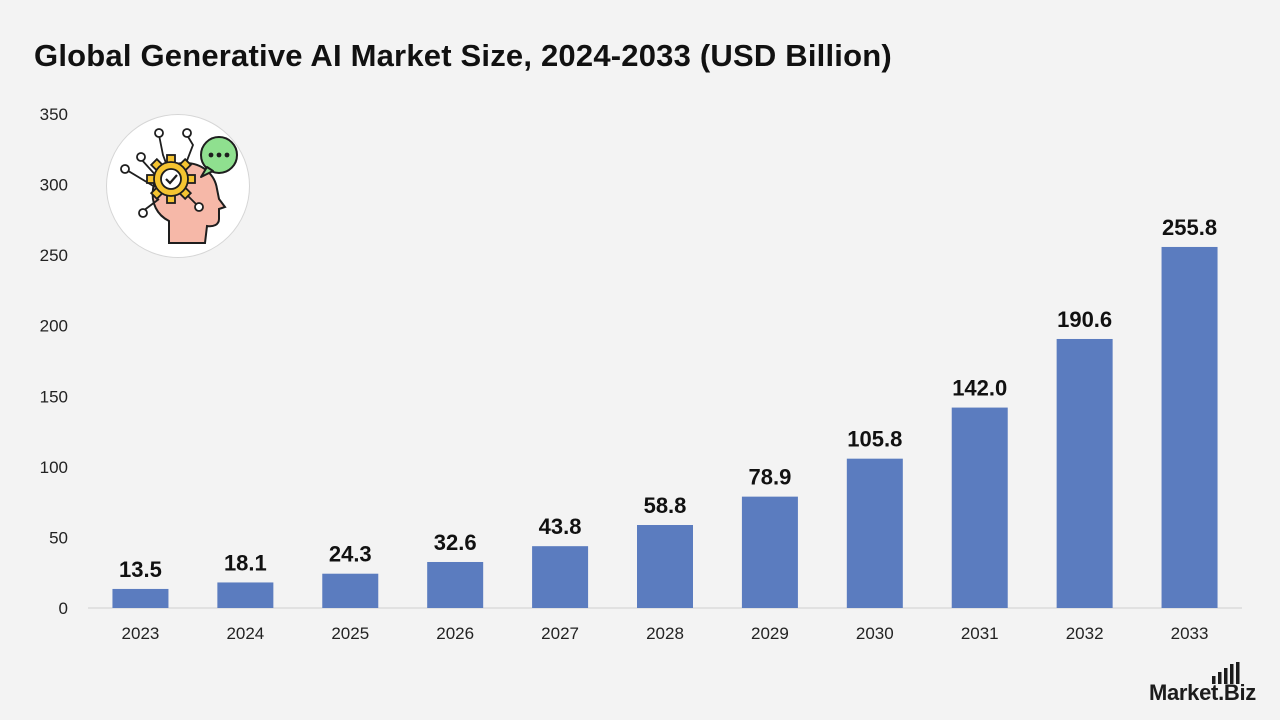  Describe the element at coordinates (560, 633) in the screenshot. I see `x-tick-label: 2027` at that location.